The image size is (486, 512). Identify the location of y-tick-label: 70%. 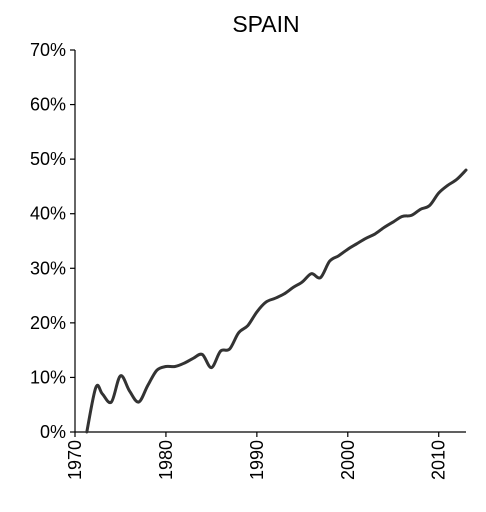
(48, 50).